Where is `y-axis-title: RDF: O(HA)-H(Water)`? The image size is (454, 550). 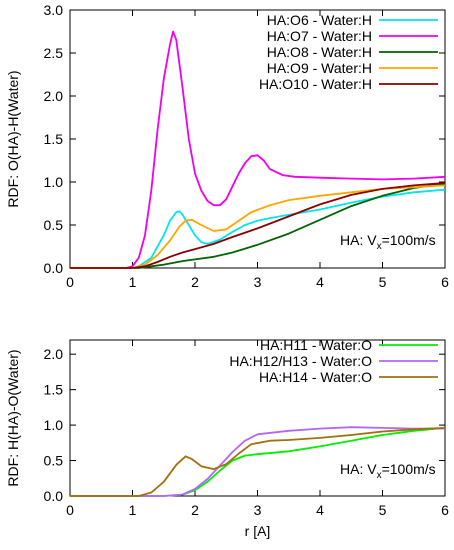
y-axis-title: RDF: O(HA)-H(Water) is located at coordinates (13, 138).